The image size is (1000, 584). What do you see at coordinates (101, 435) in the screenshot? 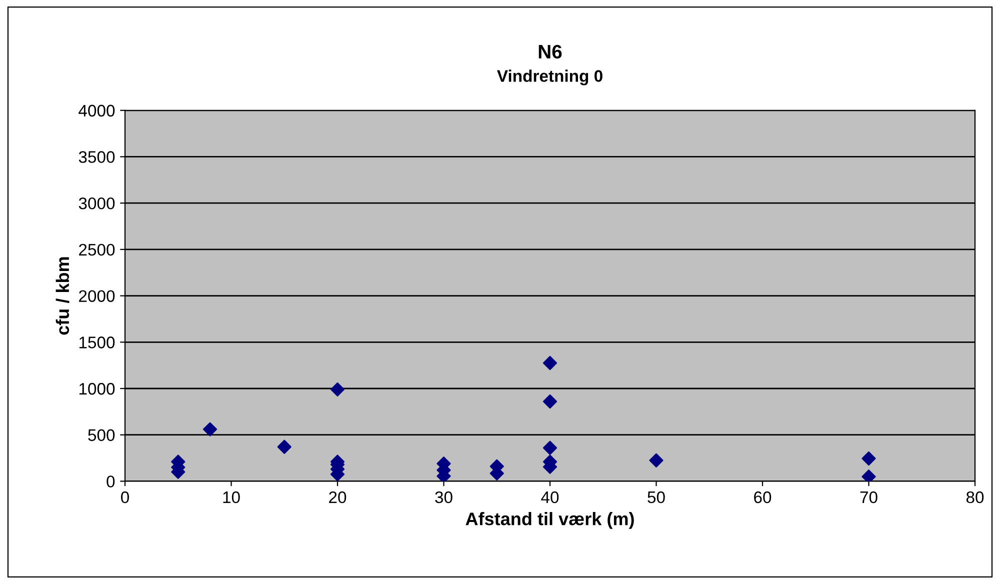
I see `y-tick-label: 500` at bounding box center [101, 435].